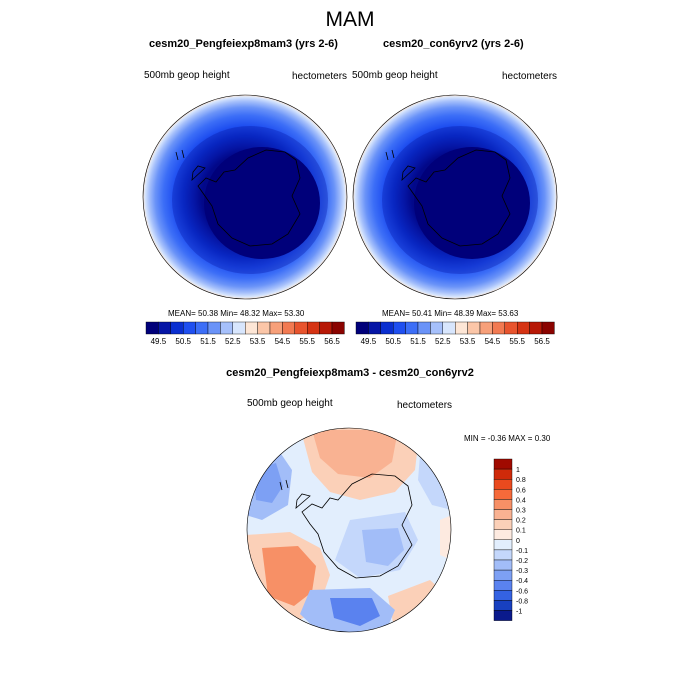  I want to click on colorbar-tick-label: 0.2, so click(521, 521).